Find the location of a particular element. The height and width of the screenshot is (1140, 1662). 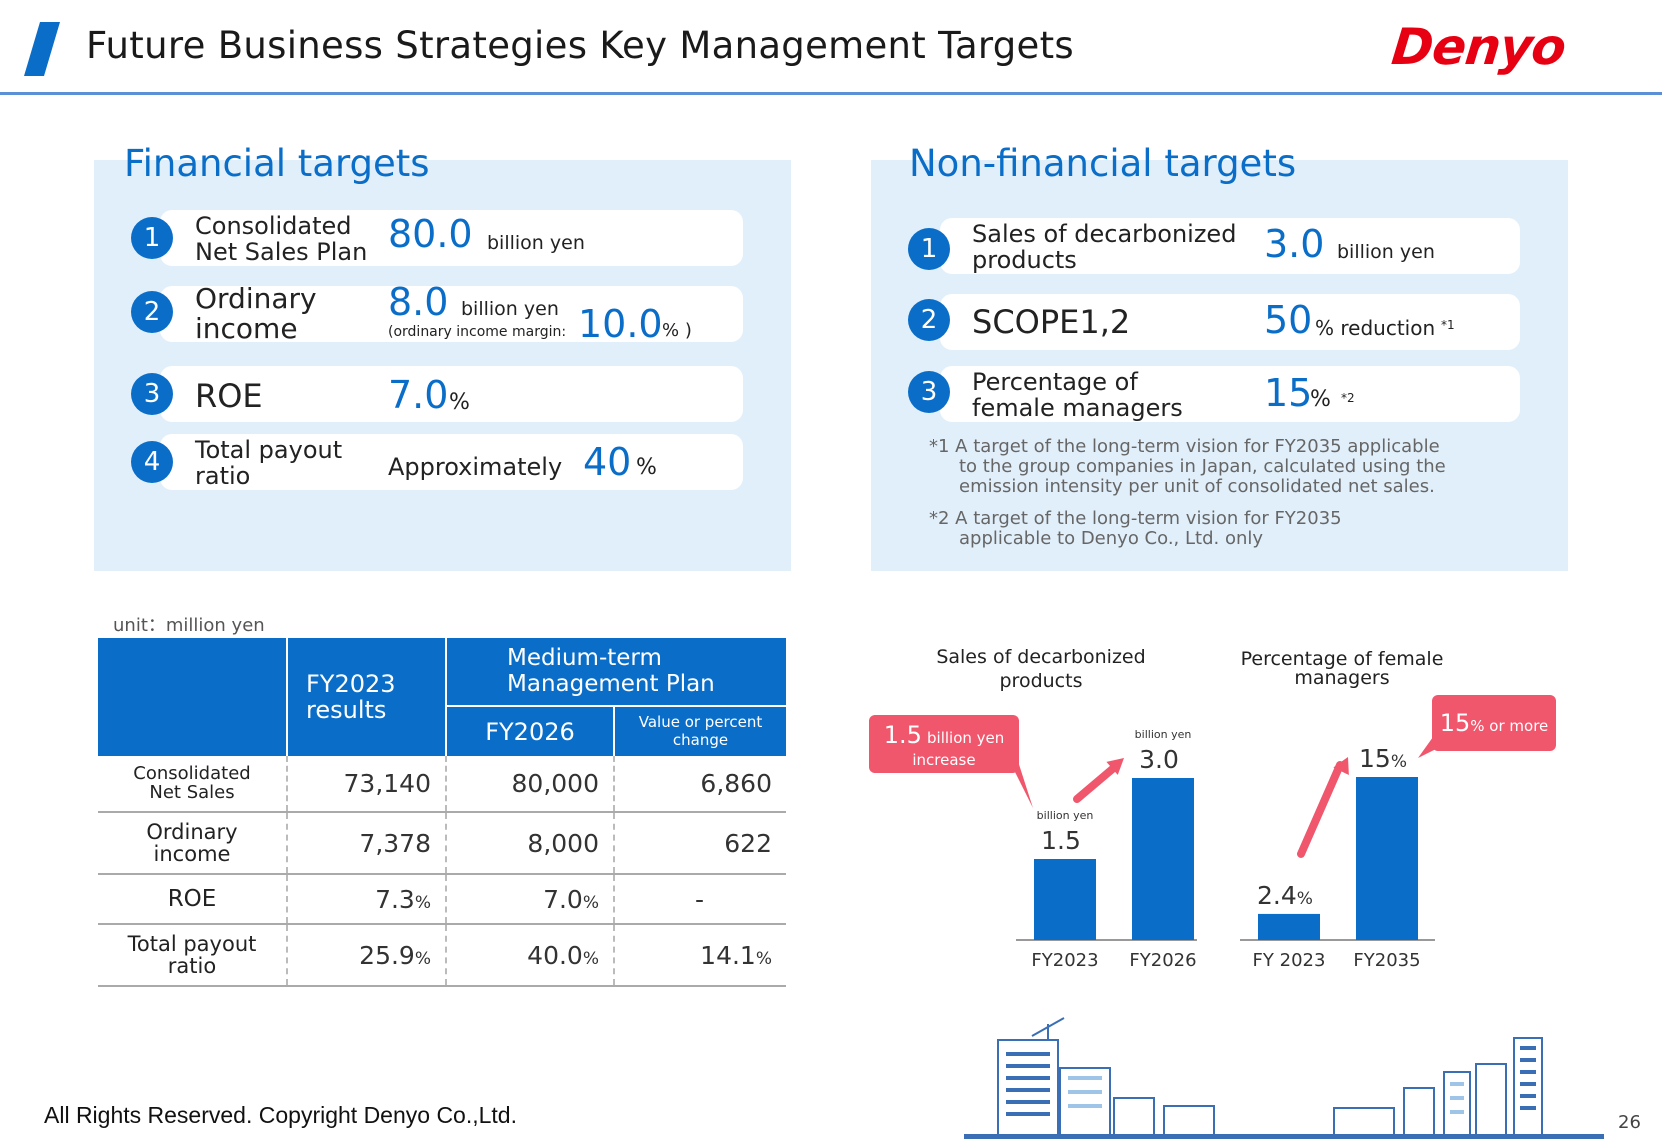

scope-footnote-mark: *1 is located at coordinates (1448, 325).